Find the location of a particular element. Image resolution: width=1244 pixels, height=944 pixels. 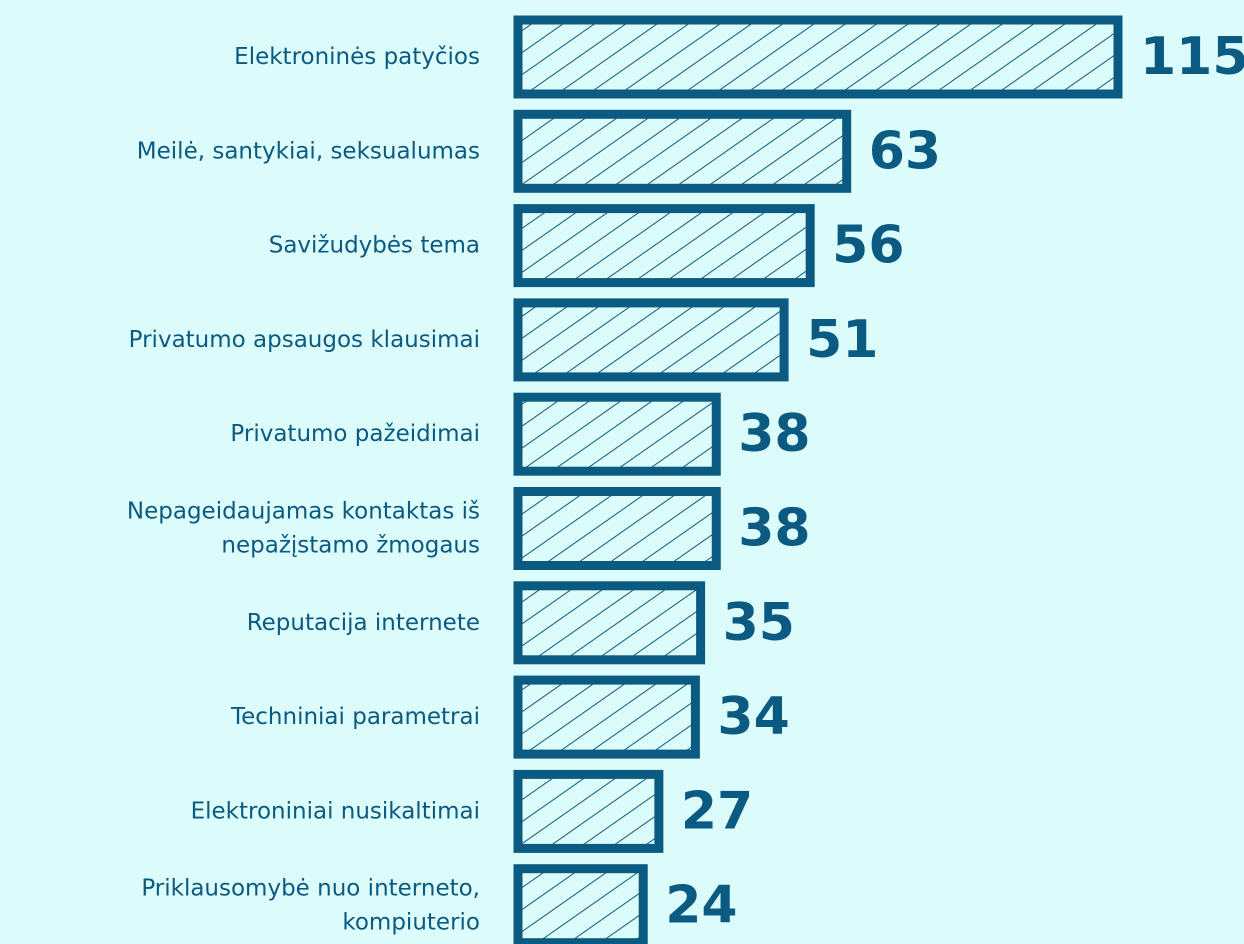

category-label: Elektroninės patyčios is located at coordinates (357, 57).